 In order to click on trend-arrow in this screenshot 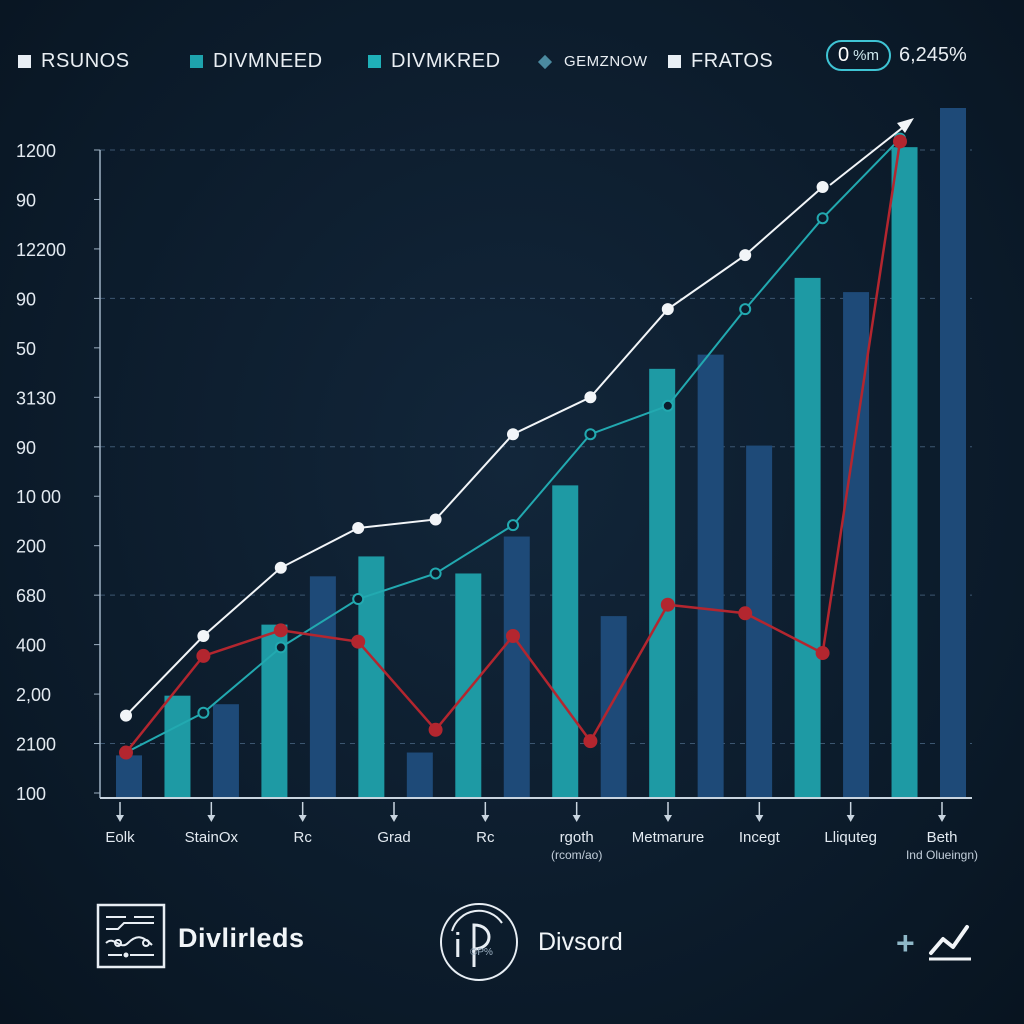, I will do `click(871, 152)`.